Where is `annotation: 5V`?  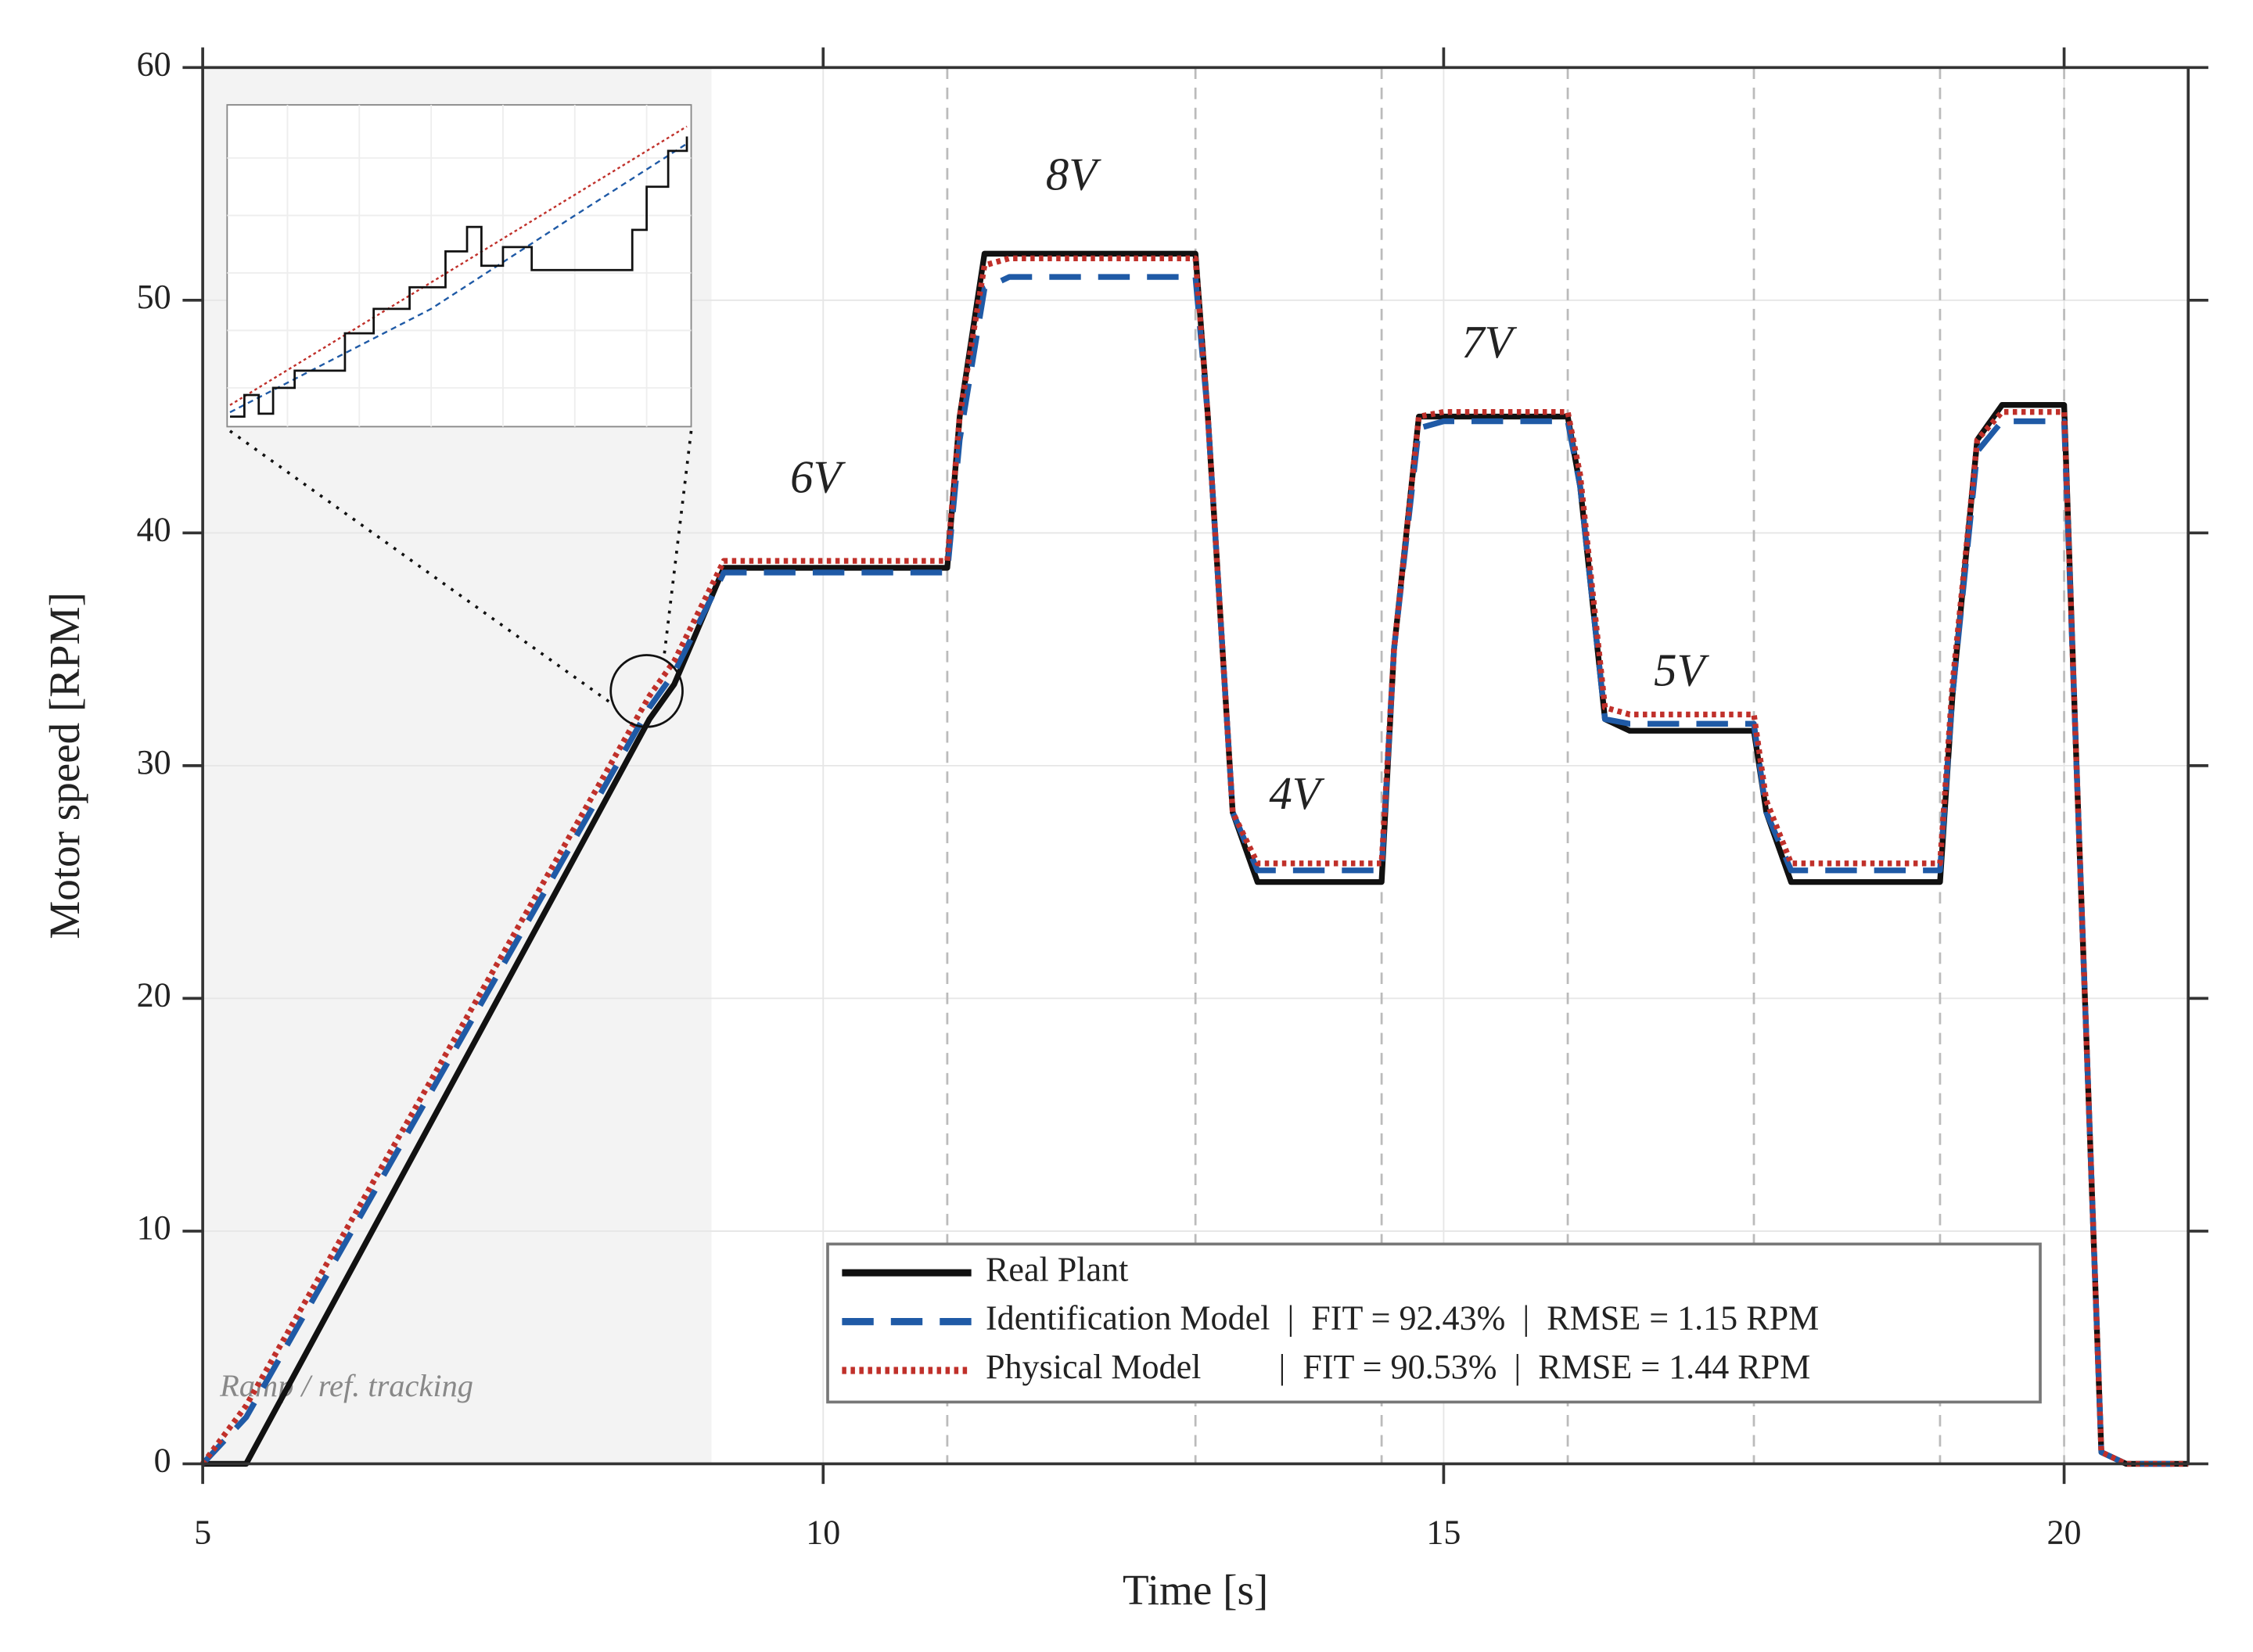
annotation: 5V is located at coordinates (1681, 670).